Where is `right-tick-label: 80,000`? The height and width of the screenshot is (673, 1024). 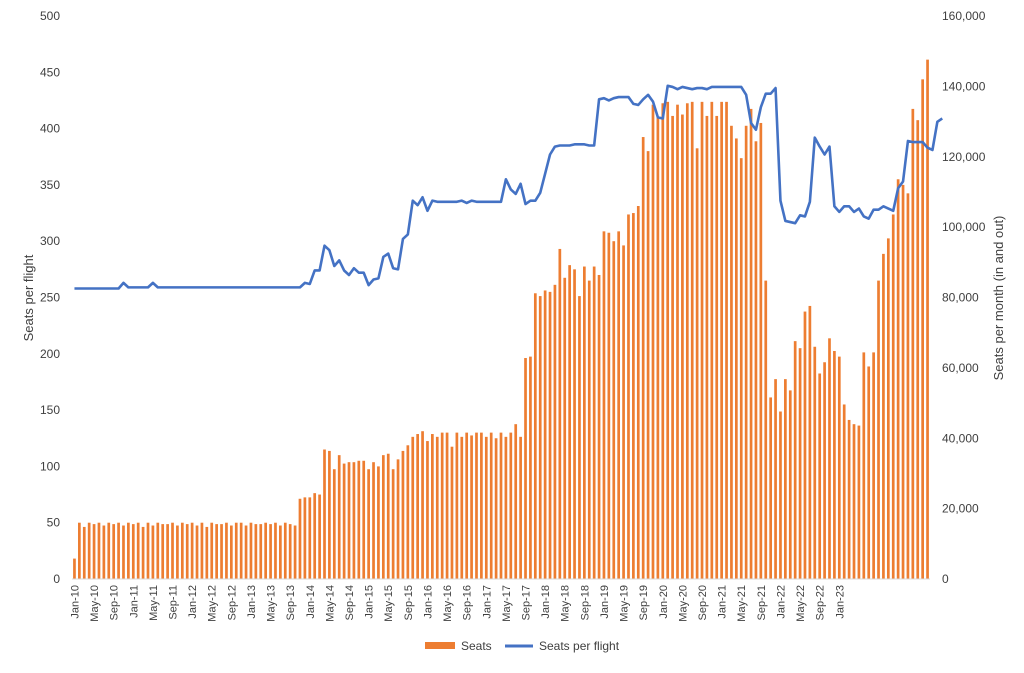
right-tick-label: 80,000 is located at coordinates (960, 298).